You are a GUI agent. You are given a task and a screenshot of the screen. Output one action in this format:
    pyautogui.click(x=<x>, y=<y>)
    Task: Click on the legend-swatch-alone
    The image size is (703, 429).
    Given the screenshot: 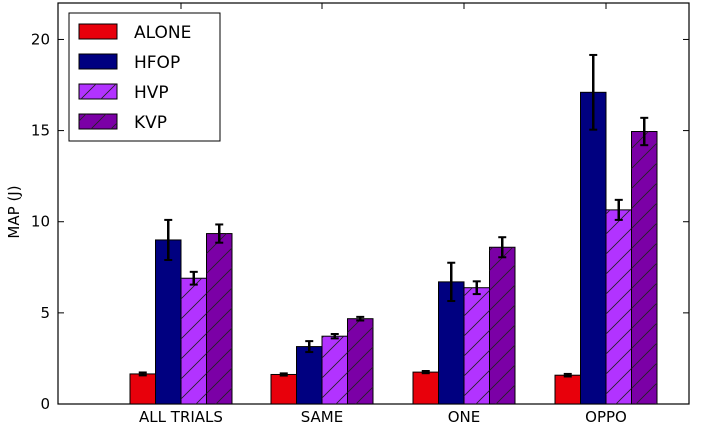 What is the action you would take?
    pyautogui.click(x=98, y=31)
    